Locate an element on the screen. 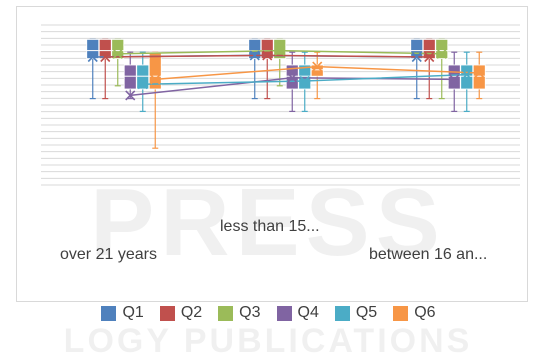 Image resolution: width=537 pixels, height=354 pixels. legend-item: Q2 is located at coordinates (181, 313).